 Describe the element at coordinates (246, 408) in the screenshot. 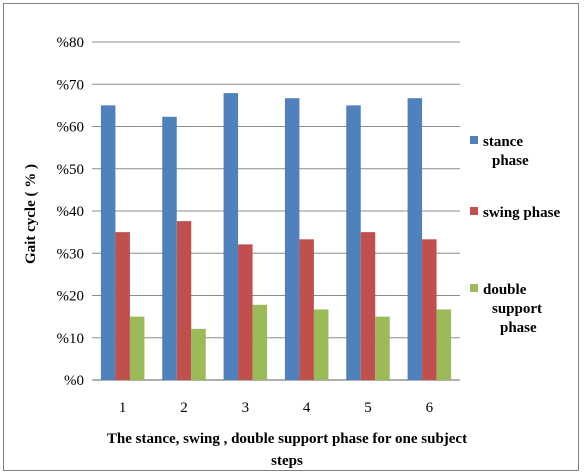

I see `x-tick-label: 3` at that location.